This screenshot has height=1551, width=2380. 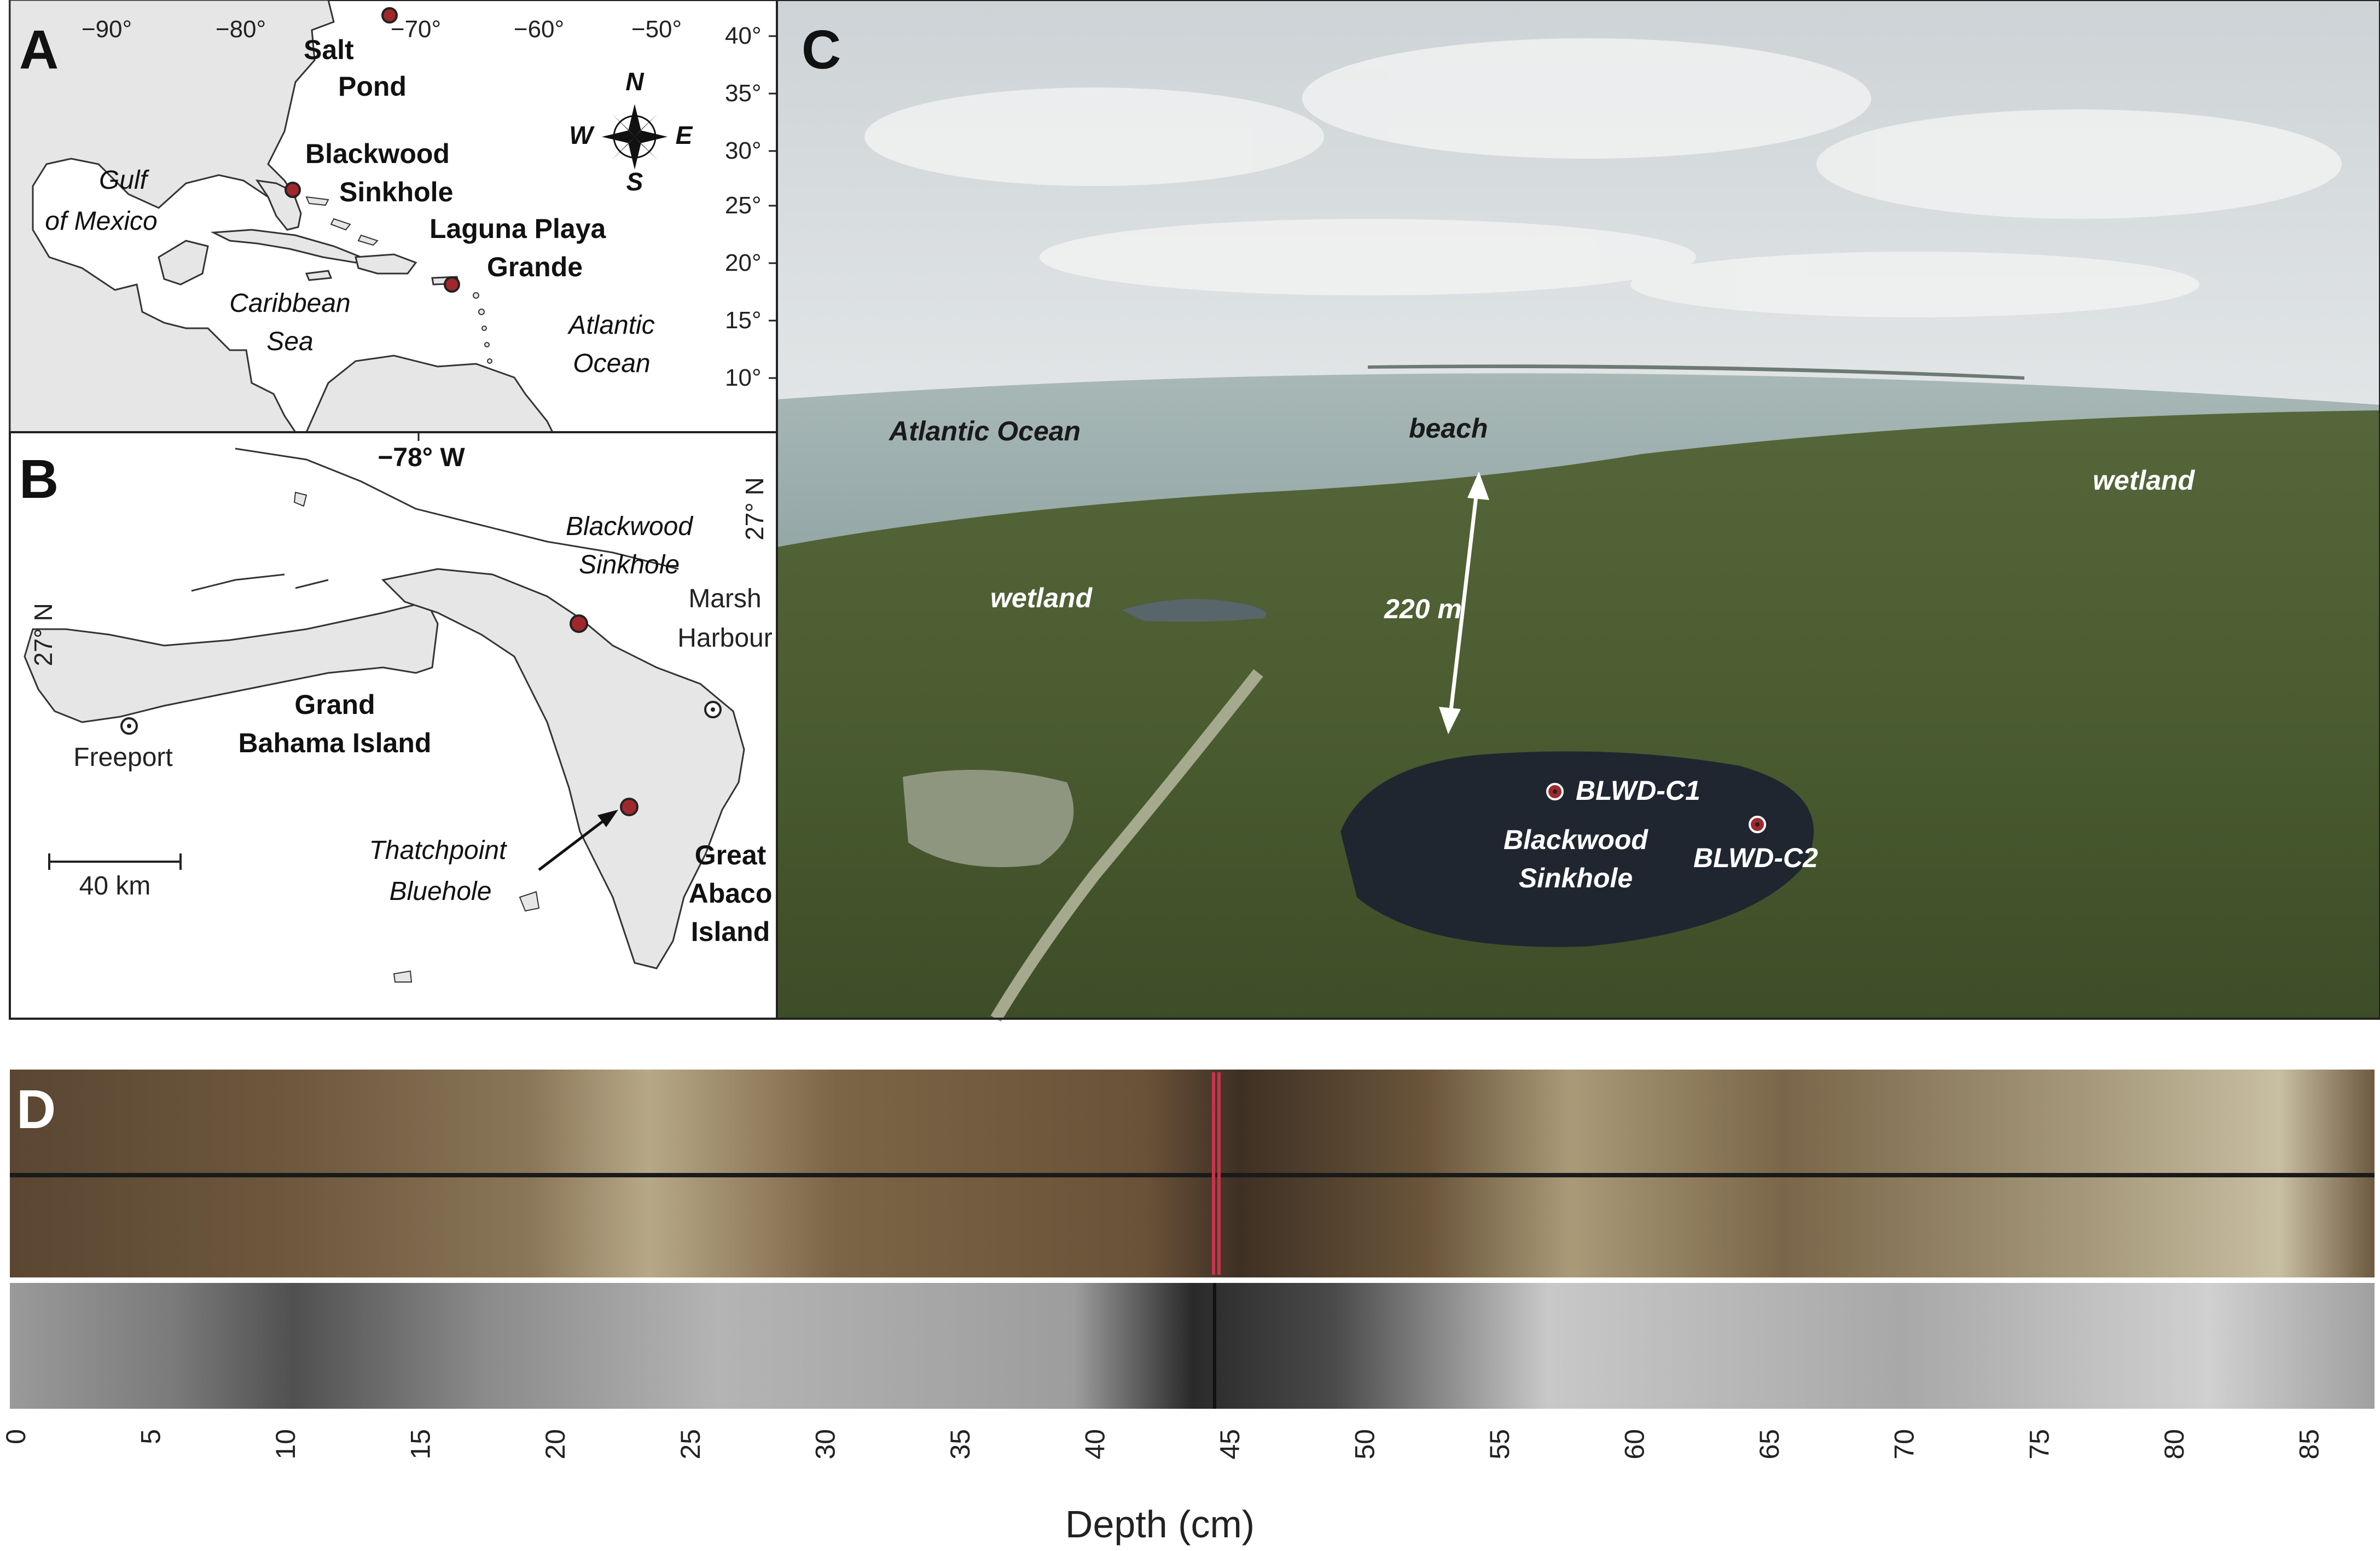 I want to click on depth-tick-label: 15, so click(x=420, y=1444).